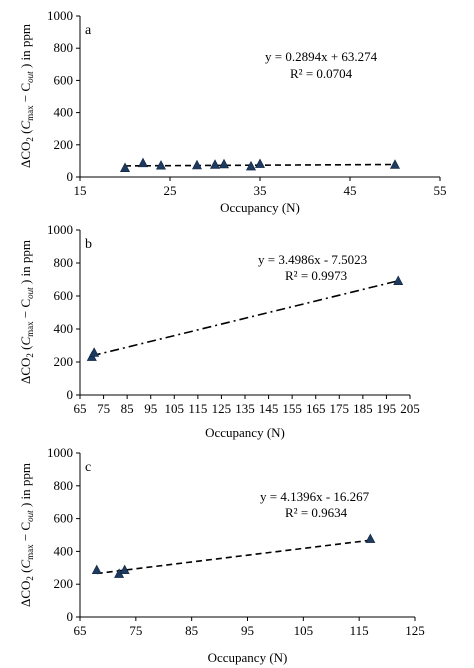 The height and width of the screenshot is (668, 474). Describe the element at coordinates (170, 190) in the screenshot. I see `x-tick-label: 25` at that location.